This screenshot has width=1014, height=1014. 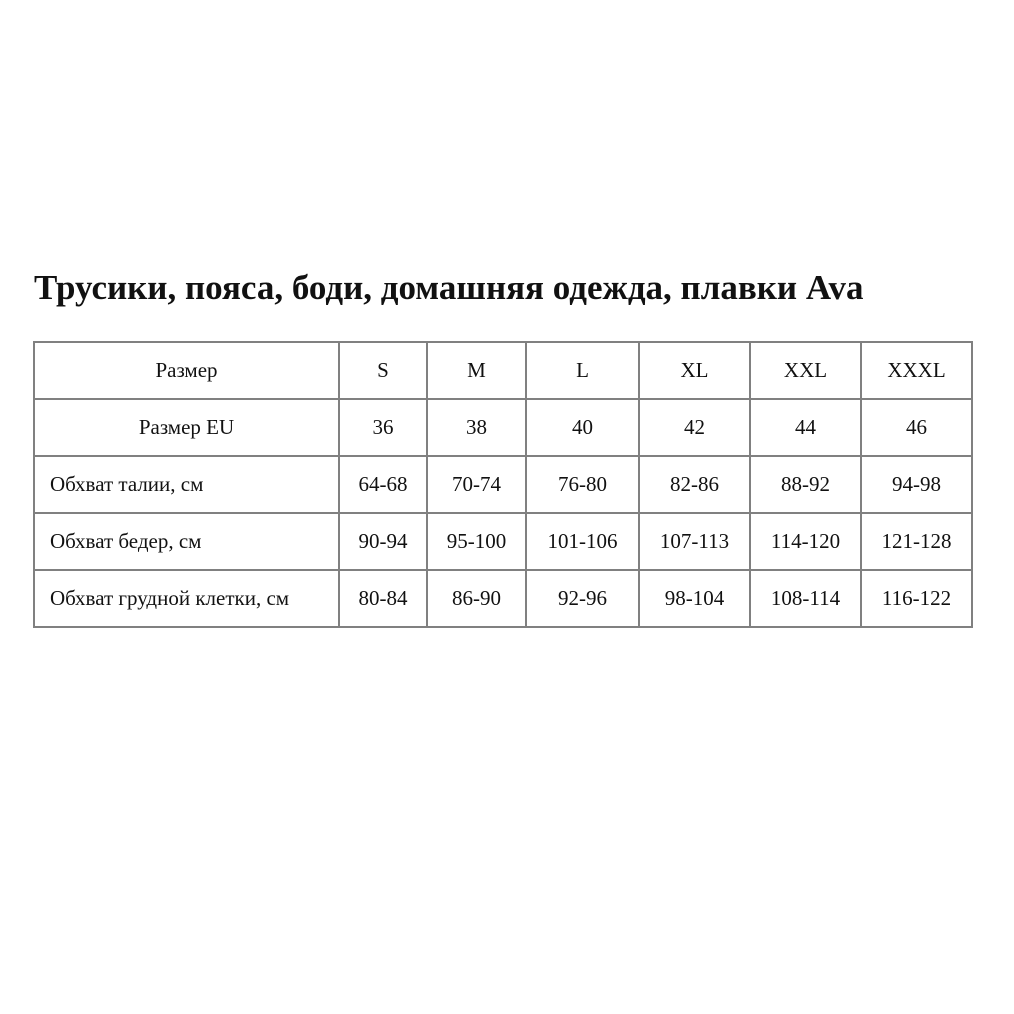 What do you see at coordinates (476, 427) in the screenshot?
I see `table-cell: 38` at bounding box center [476, 427].